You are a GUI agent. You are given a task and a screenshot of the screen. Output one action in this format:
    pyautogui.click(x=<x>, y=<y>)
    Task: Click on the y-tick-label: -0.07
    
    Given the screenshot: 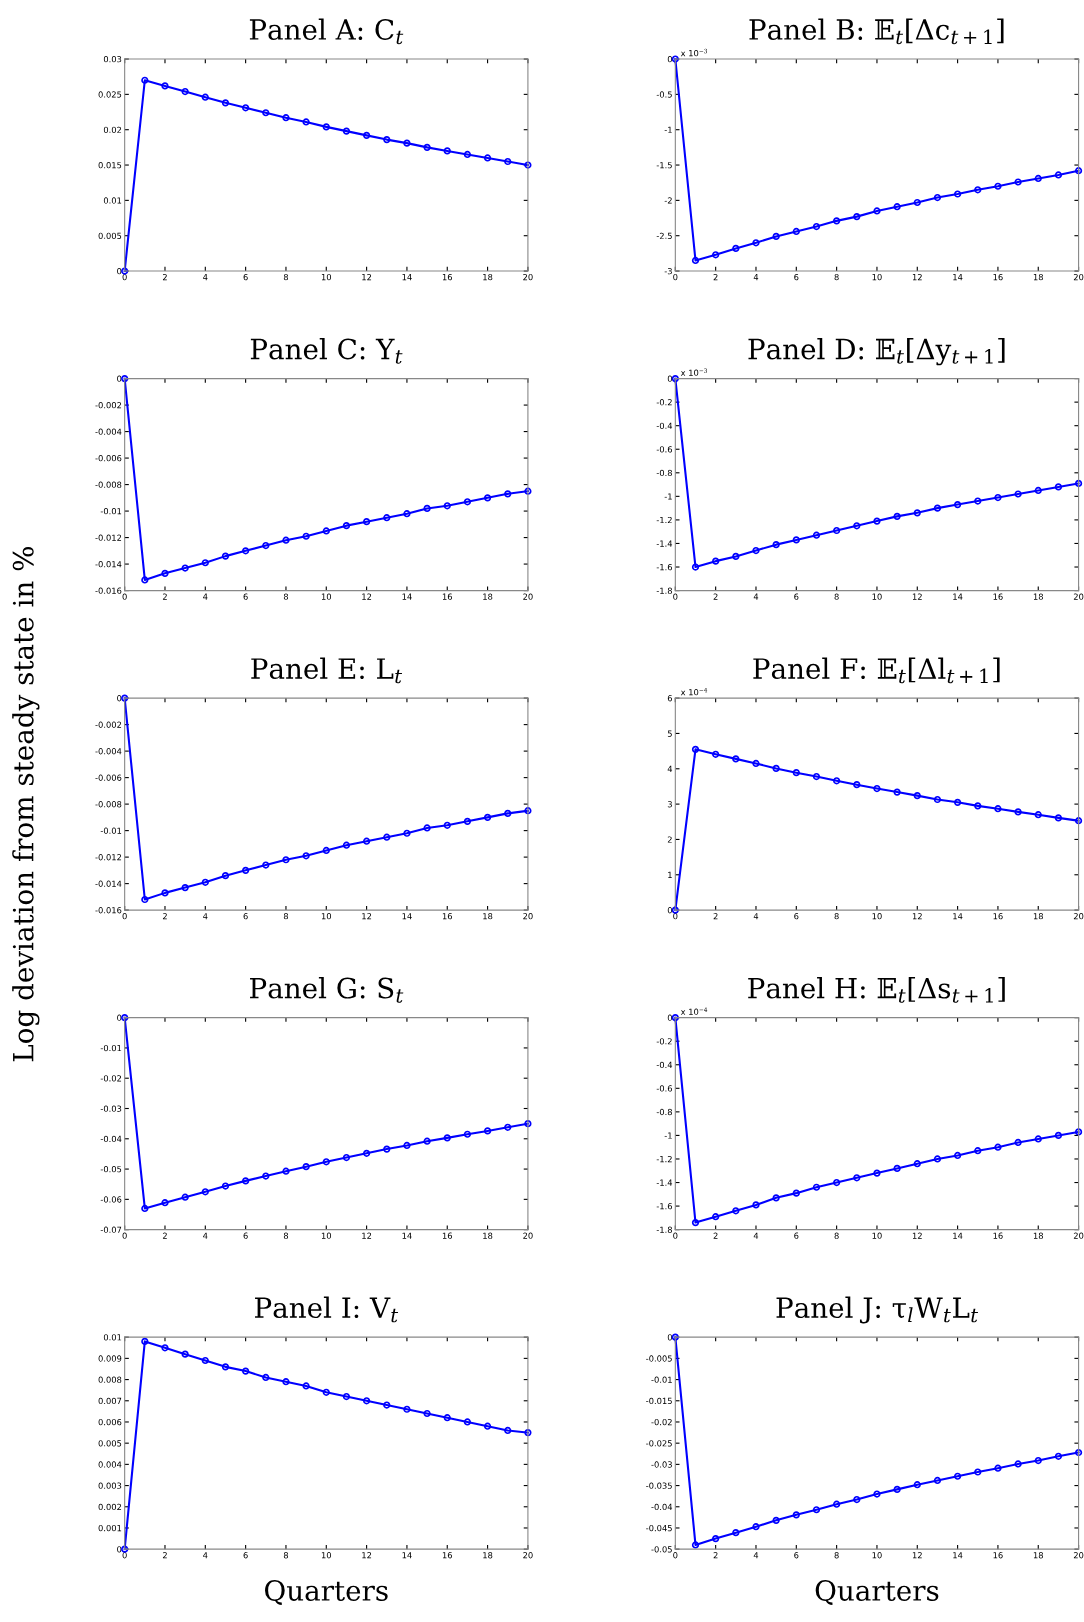 What is the action you would take?
    pyautogui.click(x=111, y=1229)
    